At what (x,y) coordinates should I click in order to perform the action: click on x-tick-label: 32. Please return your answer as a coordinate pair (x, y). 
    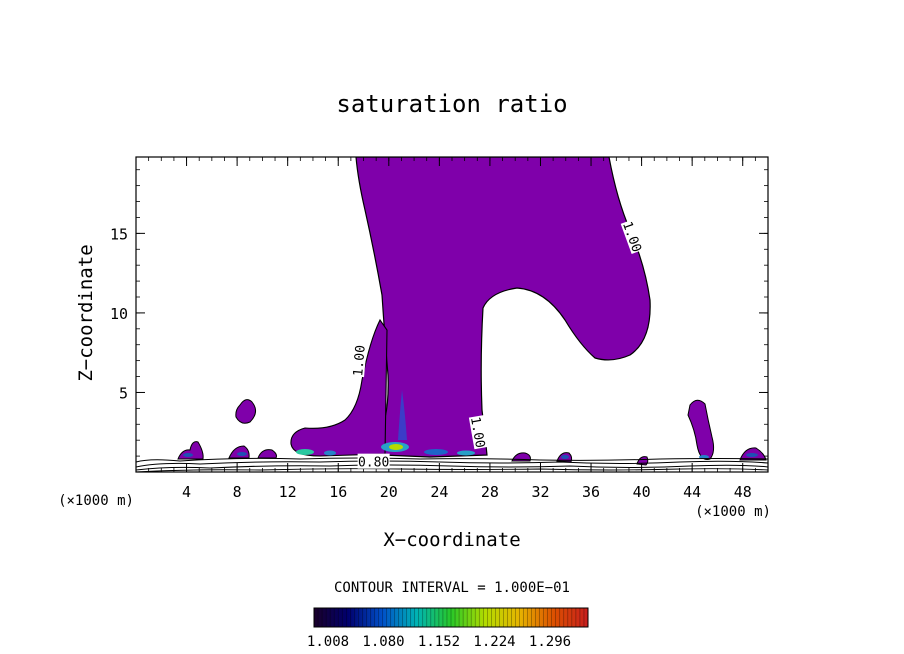
    Looking at the image, I should click on (540, 492).